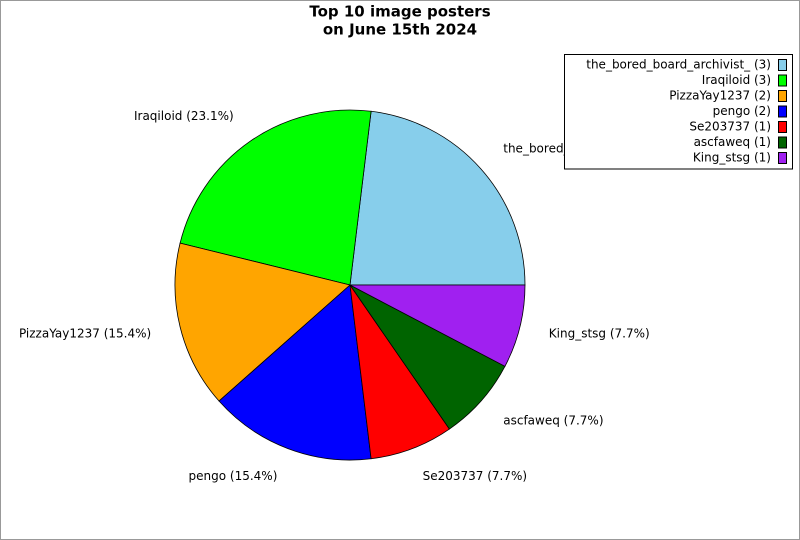  Describe the element at coordinates (233, 476) in the screenshot. I see `slice-label: pengo (15.4%)` at that location.